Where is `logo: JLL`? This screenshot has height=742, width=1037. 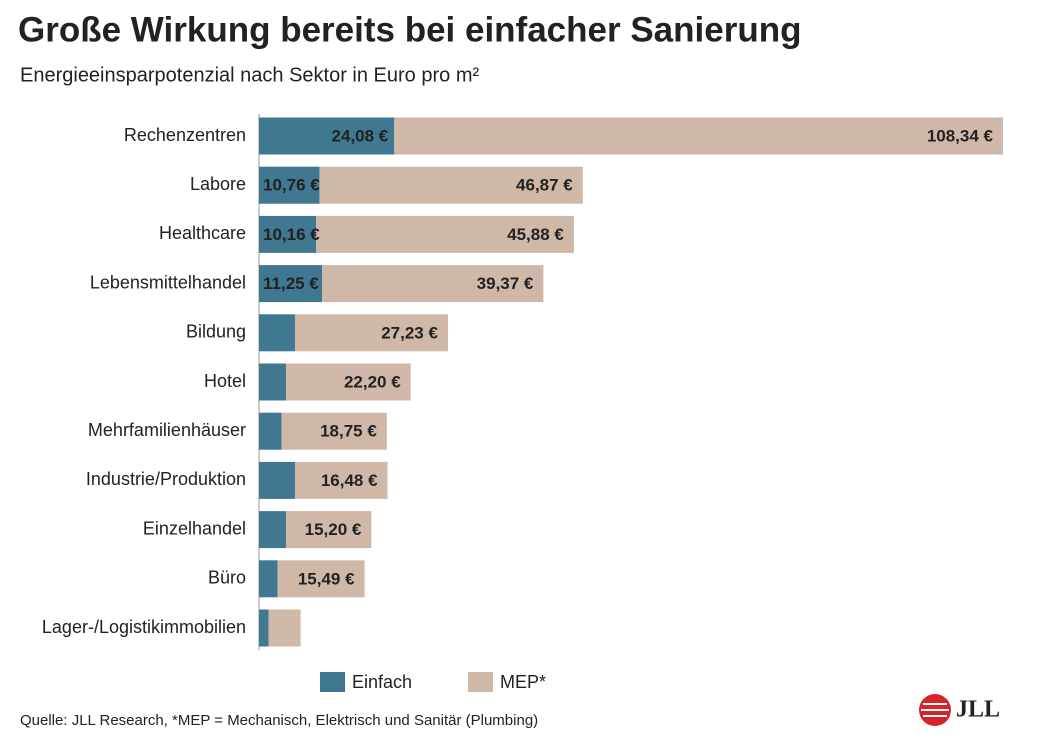 logo: JLL is located at coordinates (959, 710).